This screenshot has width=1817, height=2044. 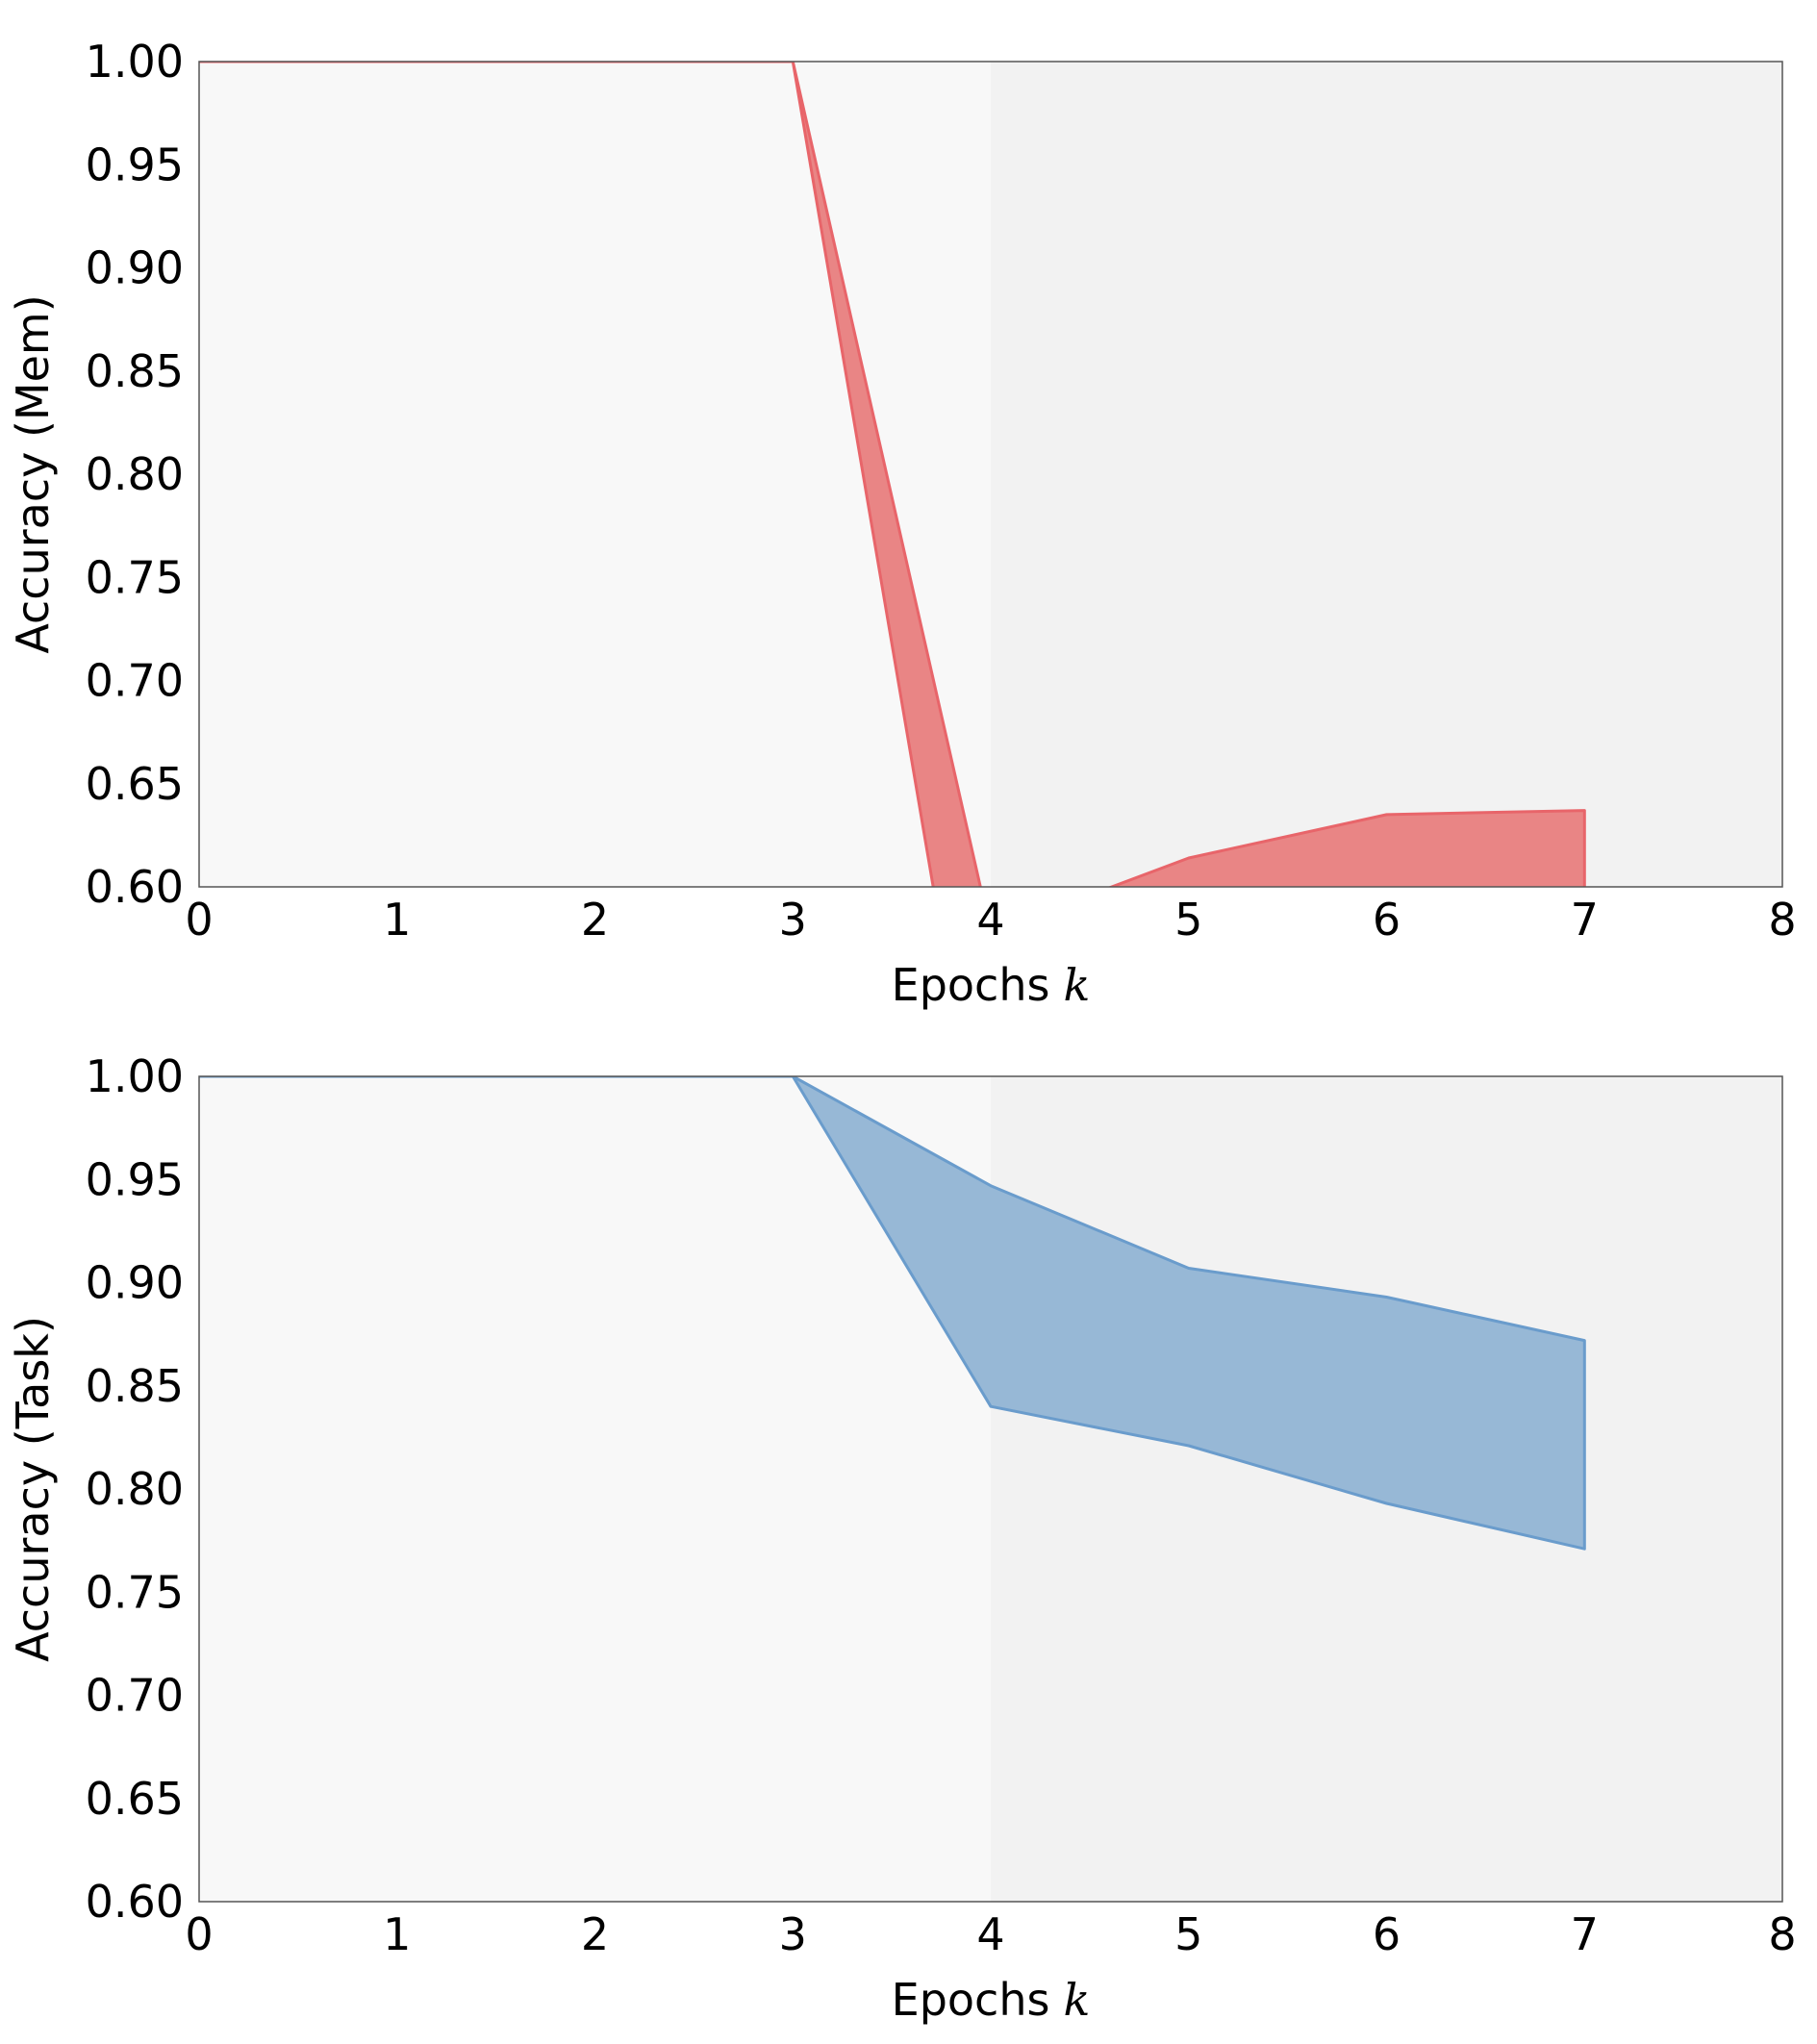 I want to click on y-axis-label: Accuracy (Mem), so click(x=33, y=473).